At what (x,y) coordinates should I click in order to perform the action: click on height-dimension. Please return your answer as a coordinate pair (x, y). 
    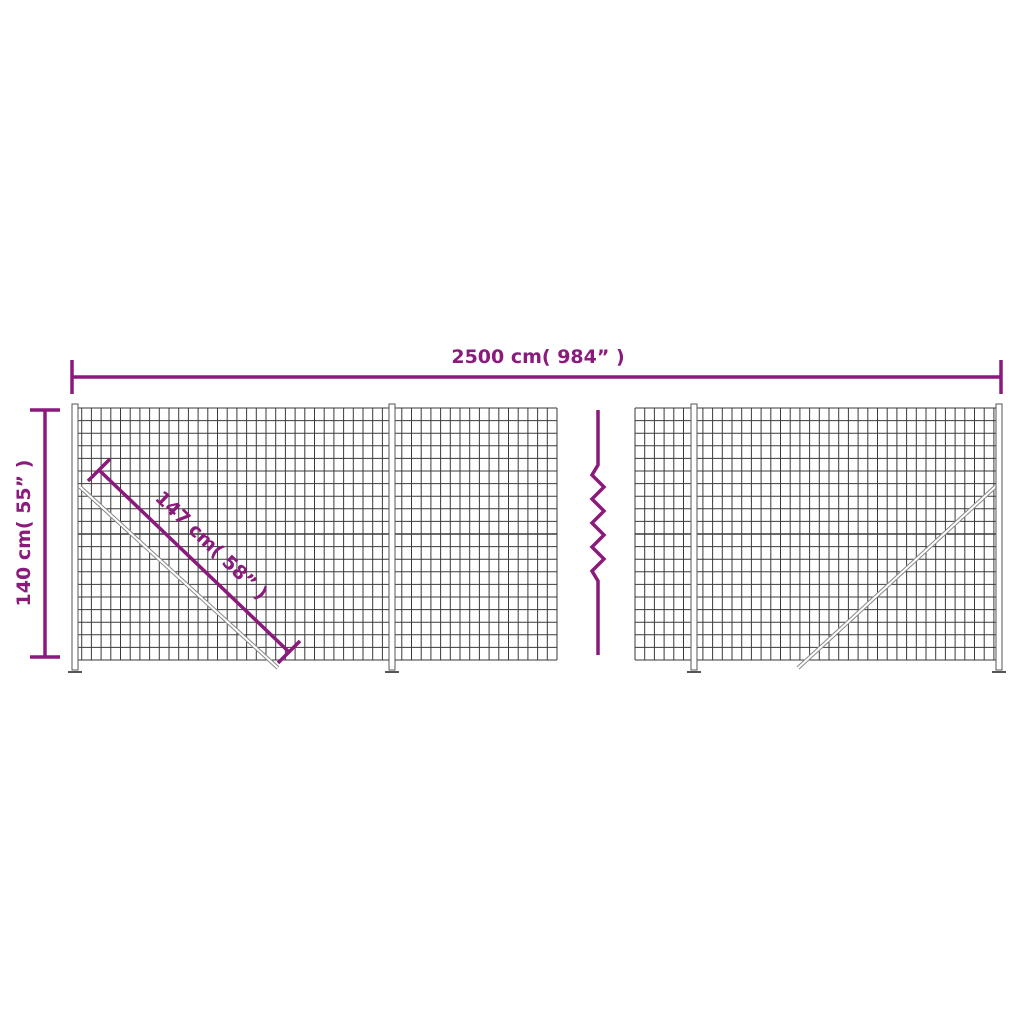
    Looking at the image, I should click on (45, 533).